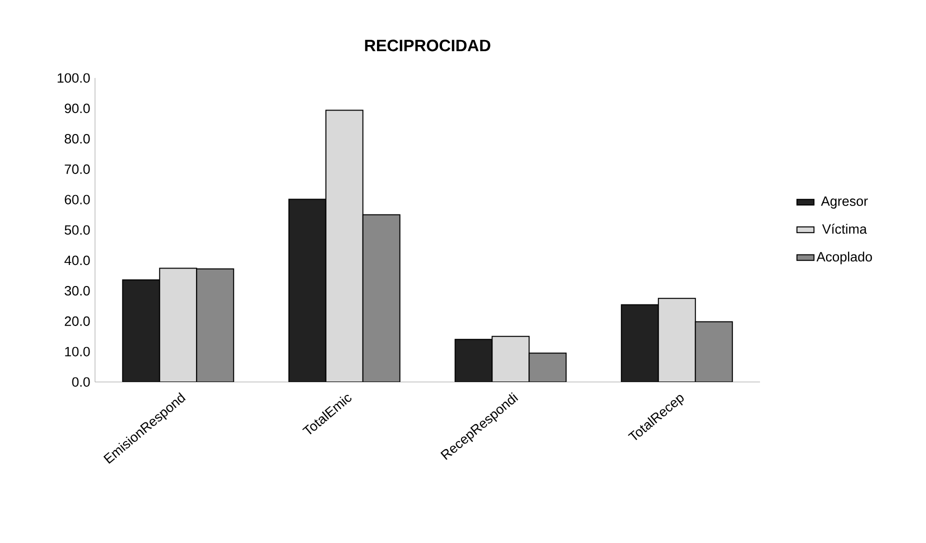  Describe the element at coordinates (74, 78) in the screenshot. I see `y-tick-label: 100.0` at that location.